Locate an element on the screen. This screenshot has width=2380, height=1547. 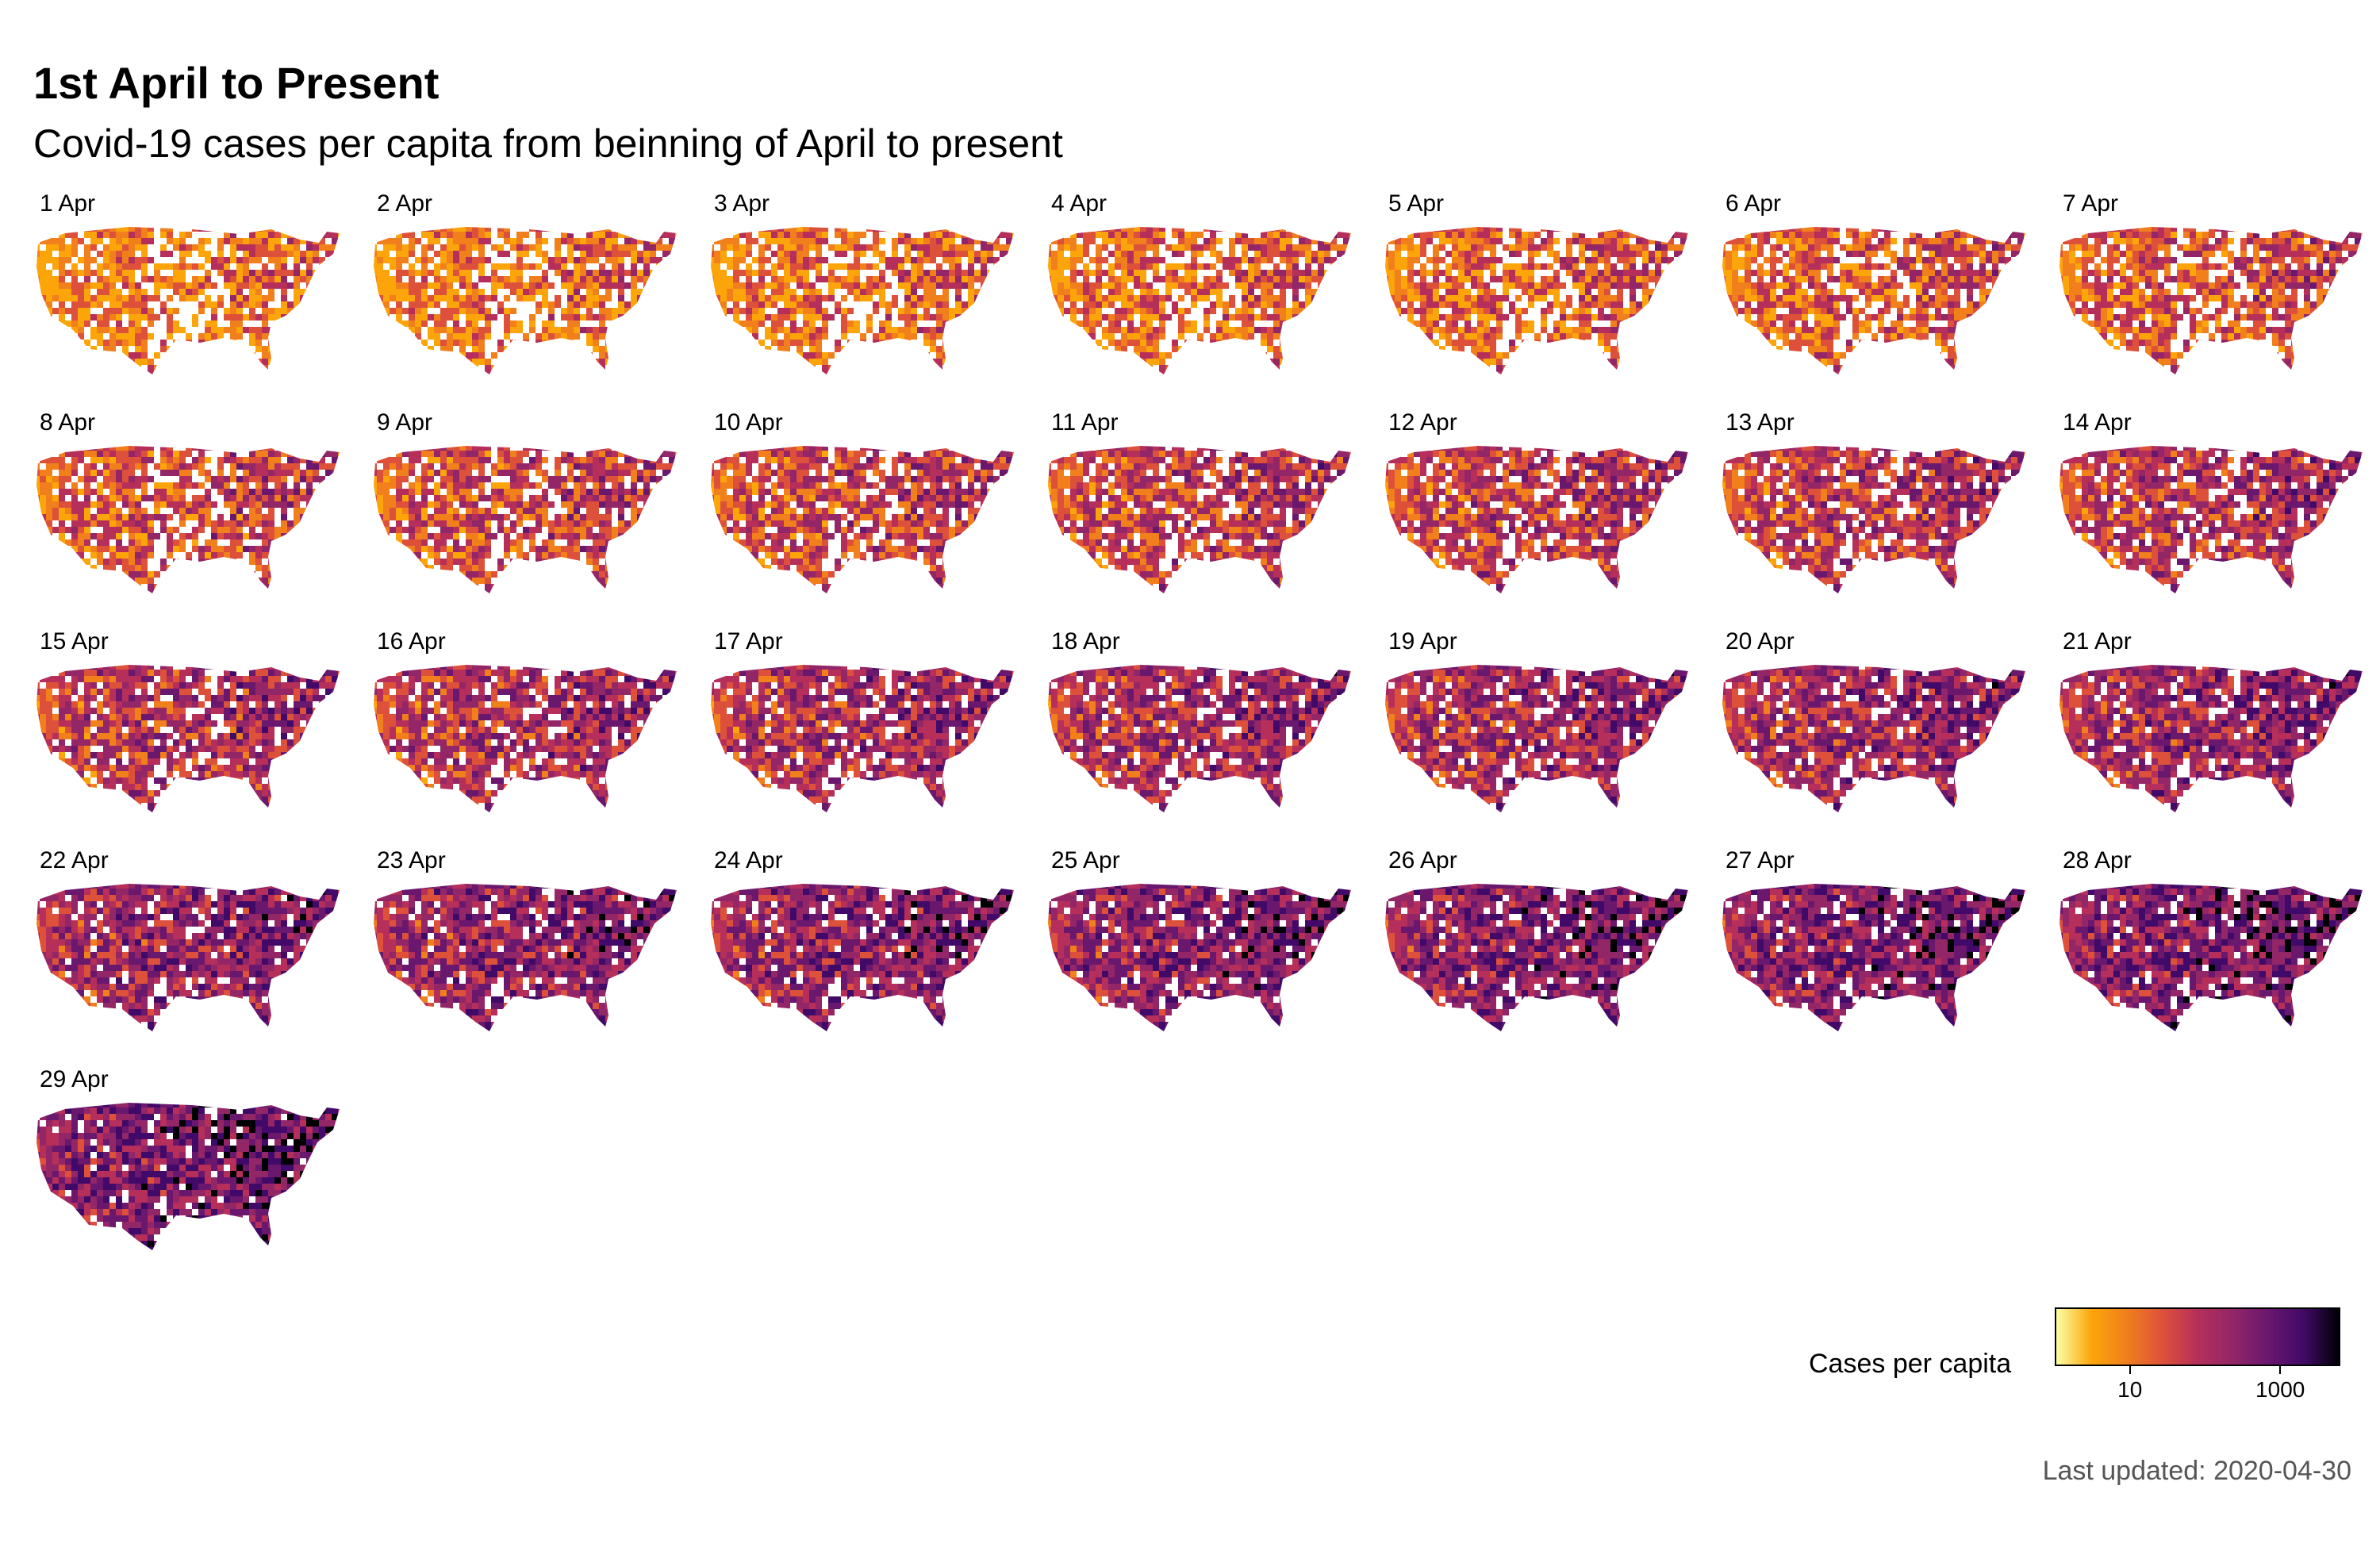
legend-tick-label: 10 is located at coordinates (2129, 1390).